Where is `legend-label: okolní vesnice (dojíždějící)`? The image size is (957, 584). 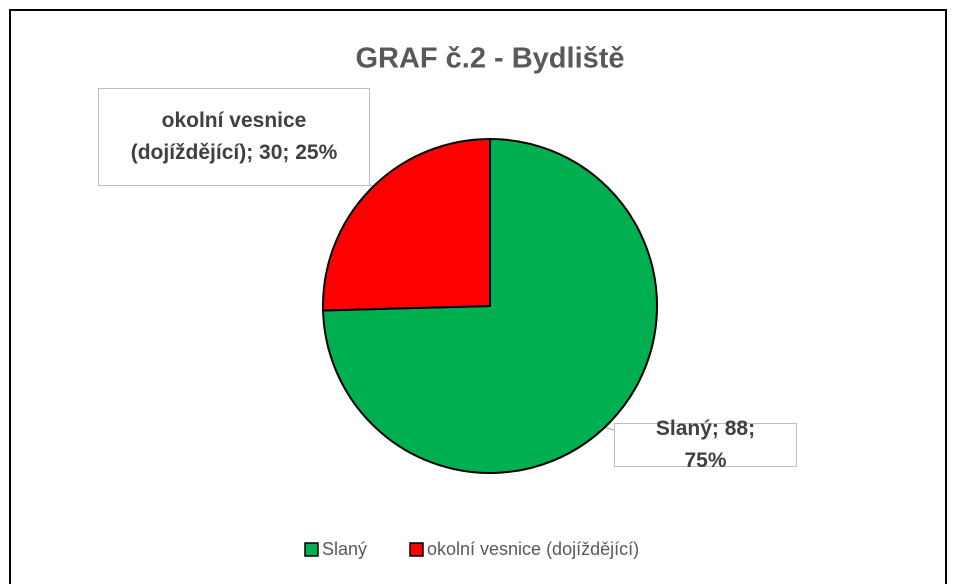 legend-label: okolní vesnice (dojíždějící) is located at coordinates (533, 549).